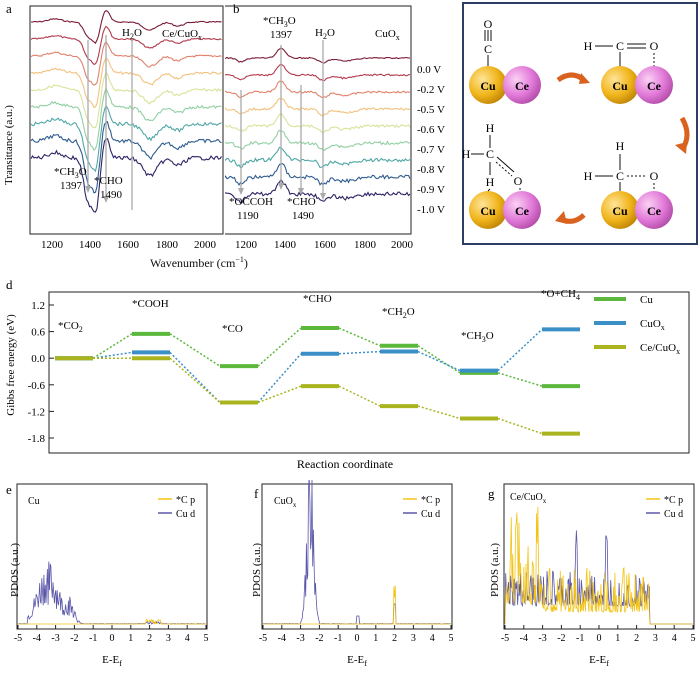 The image size is (700, 673). I want to click on panel-e-xticks: -5 -4 -3 -2 -1 0 1 2 3 4 5, so click(111, 634).